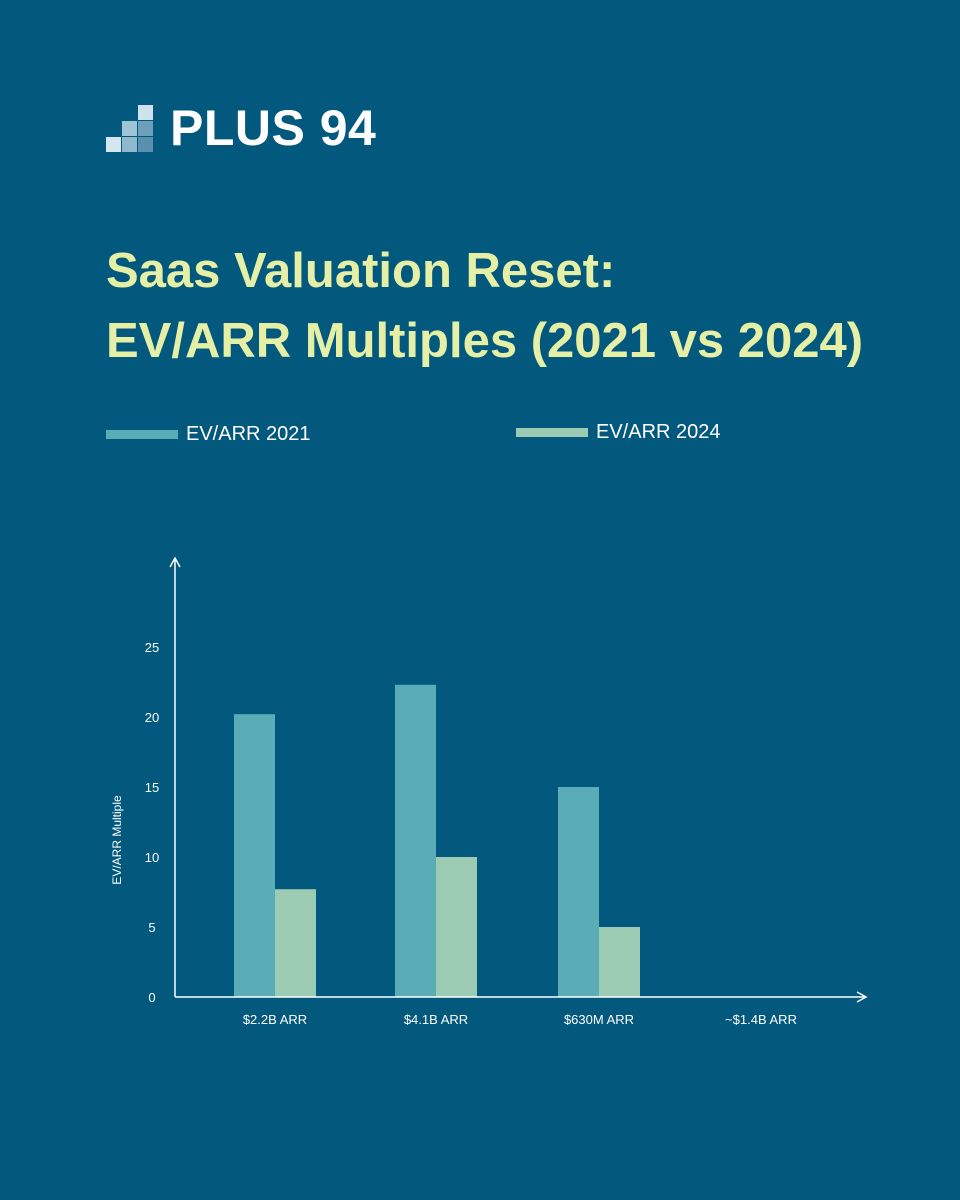 The height and width of the screenshot is (1200, 960). I want to click on brand-header: PLUS 94, so click(241, 128).